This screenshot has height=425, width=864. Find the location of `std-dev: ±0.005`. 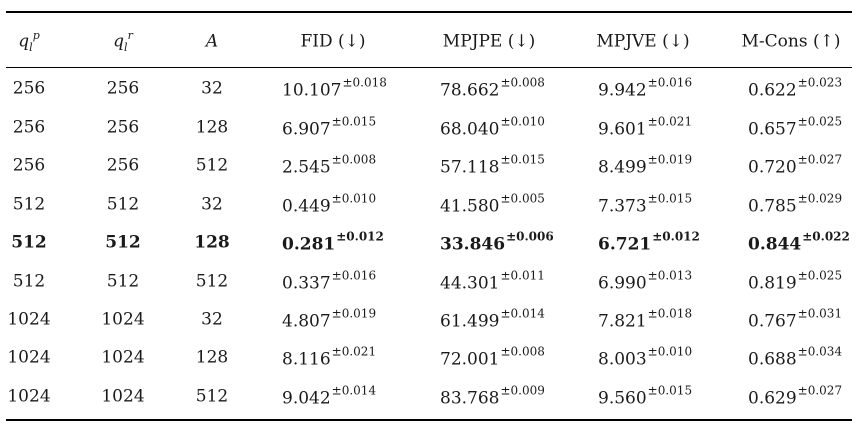

std-dev: ±0.005 is located at coordinates (522, 198).